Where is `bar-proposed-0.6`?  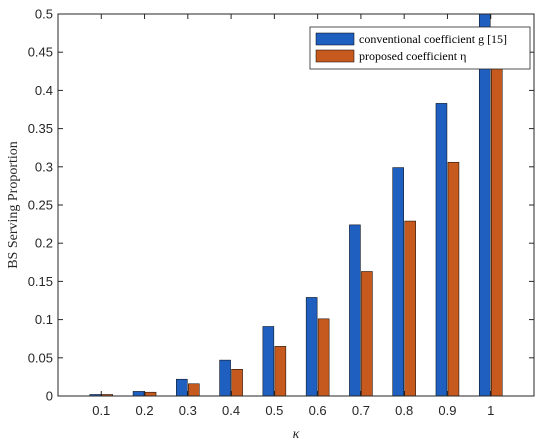
bar-proposed-0.6 is located at coordinates (323, 357).